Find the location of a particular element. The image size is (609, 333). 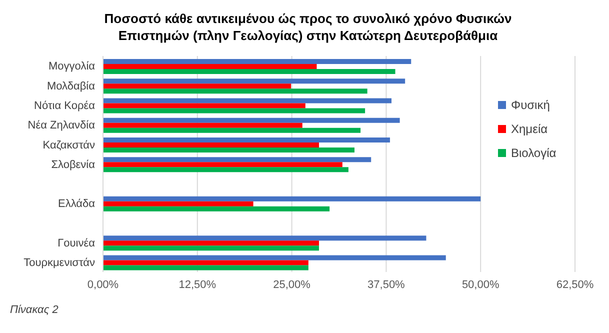

y-tick-label: Μογγολία is located at coordinates (72, 66).